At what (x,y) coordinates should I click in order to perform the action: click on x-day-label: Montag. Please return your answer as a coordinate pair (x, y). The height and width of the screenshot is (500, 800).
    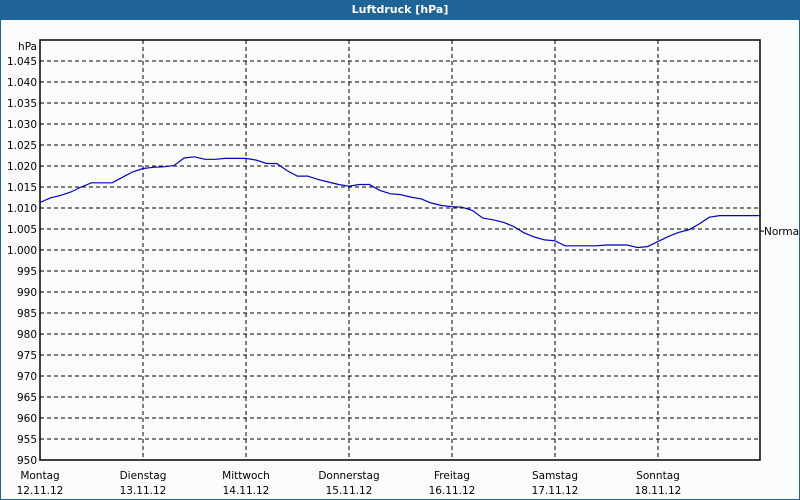
    Looking at the image, I should click on (39, 476).